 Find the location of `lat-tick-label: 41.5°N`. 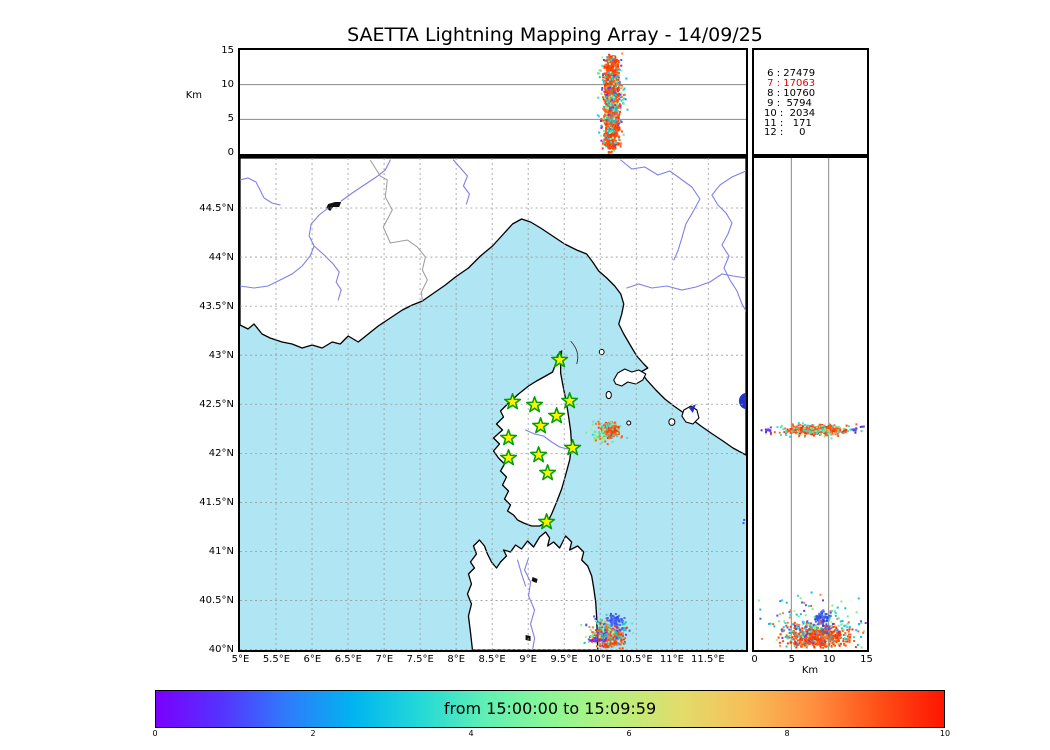

lat-tick-label: 41.5°N is located at coordinates (216, 502).